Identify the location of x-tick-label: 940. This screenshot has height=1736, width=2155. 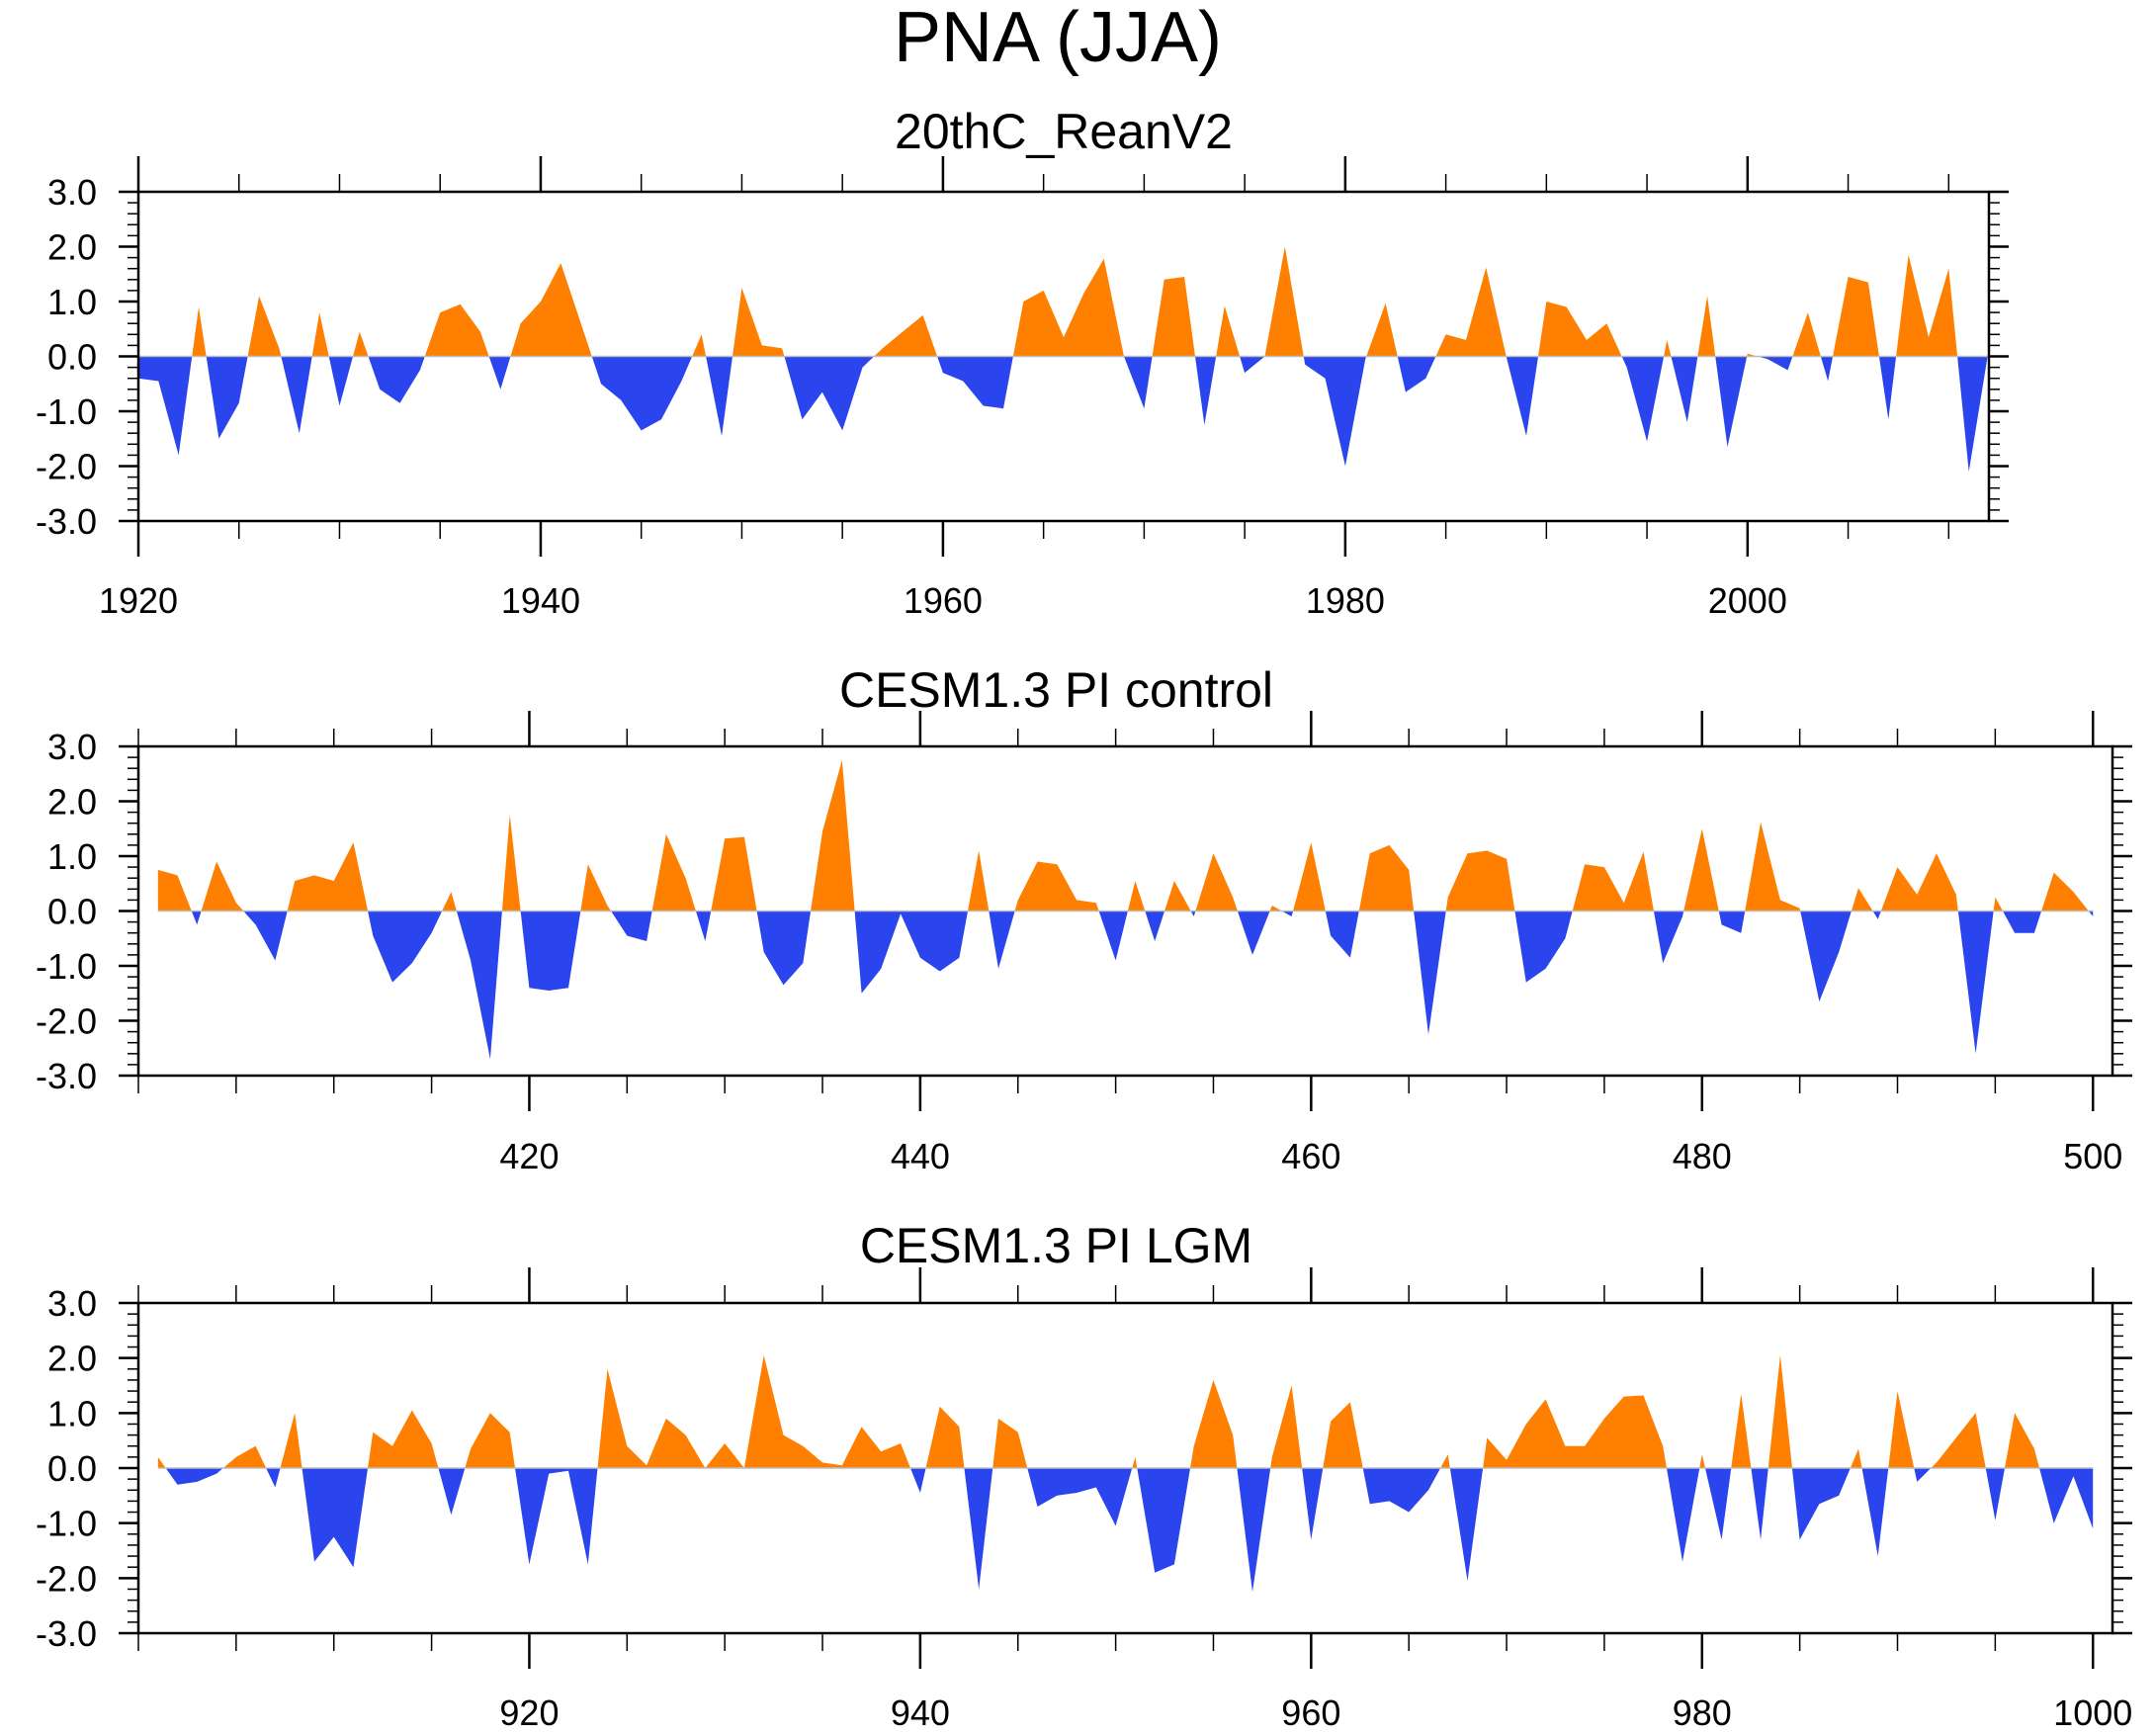
(920, 1712).